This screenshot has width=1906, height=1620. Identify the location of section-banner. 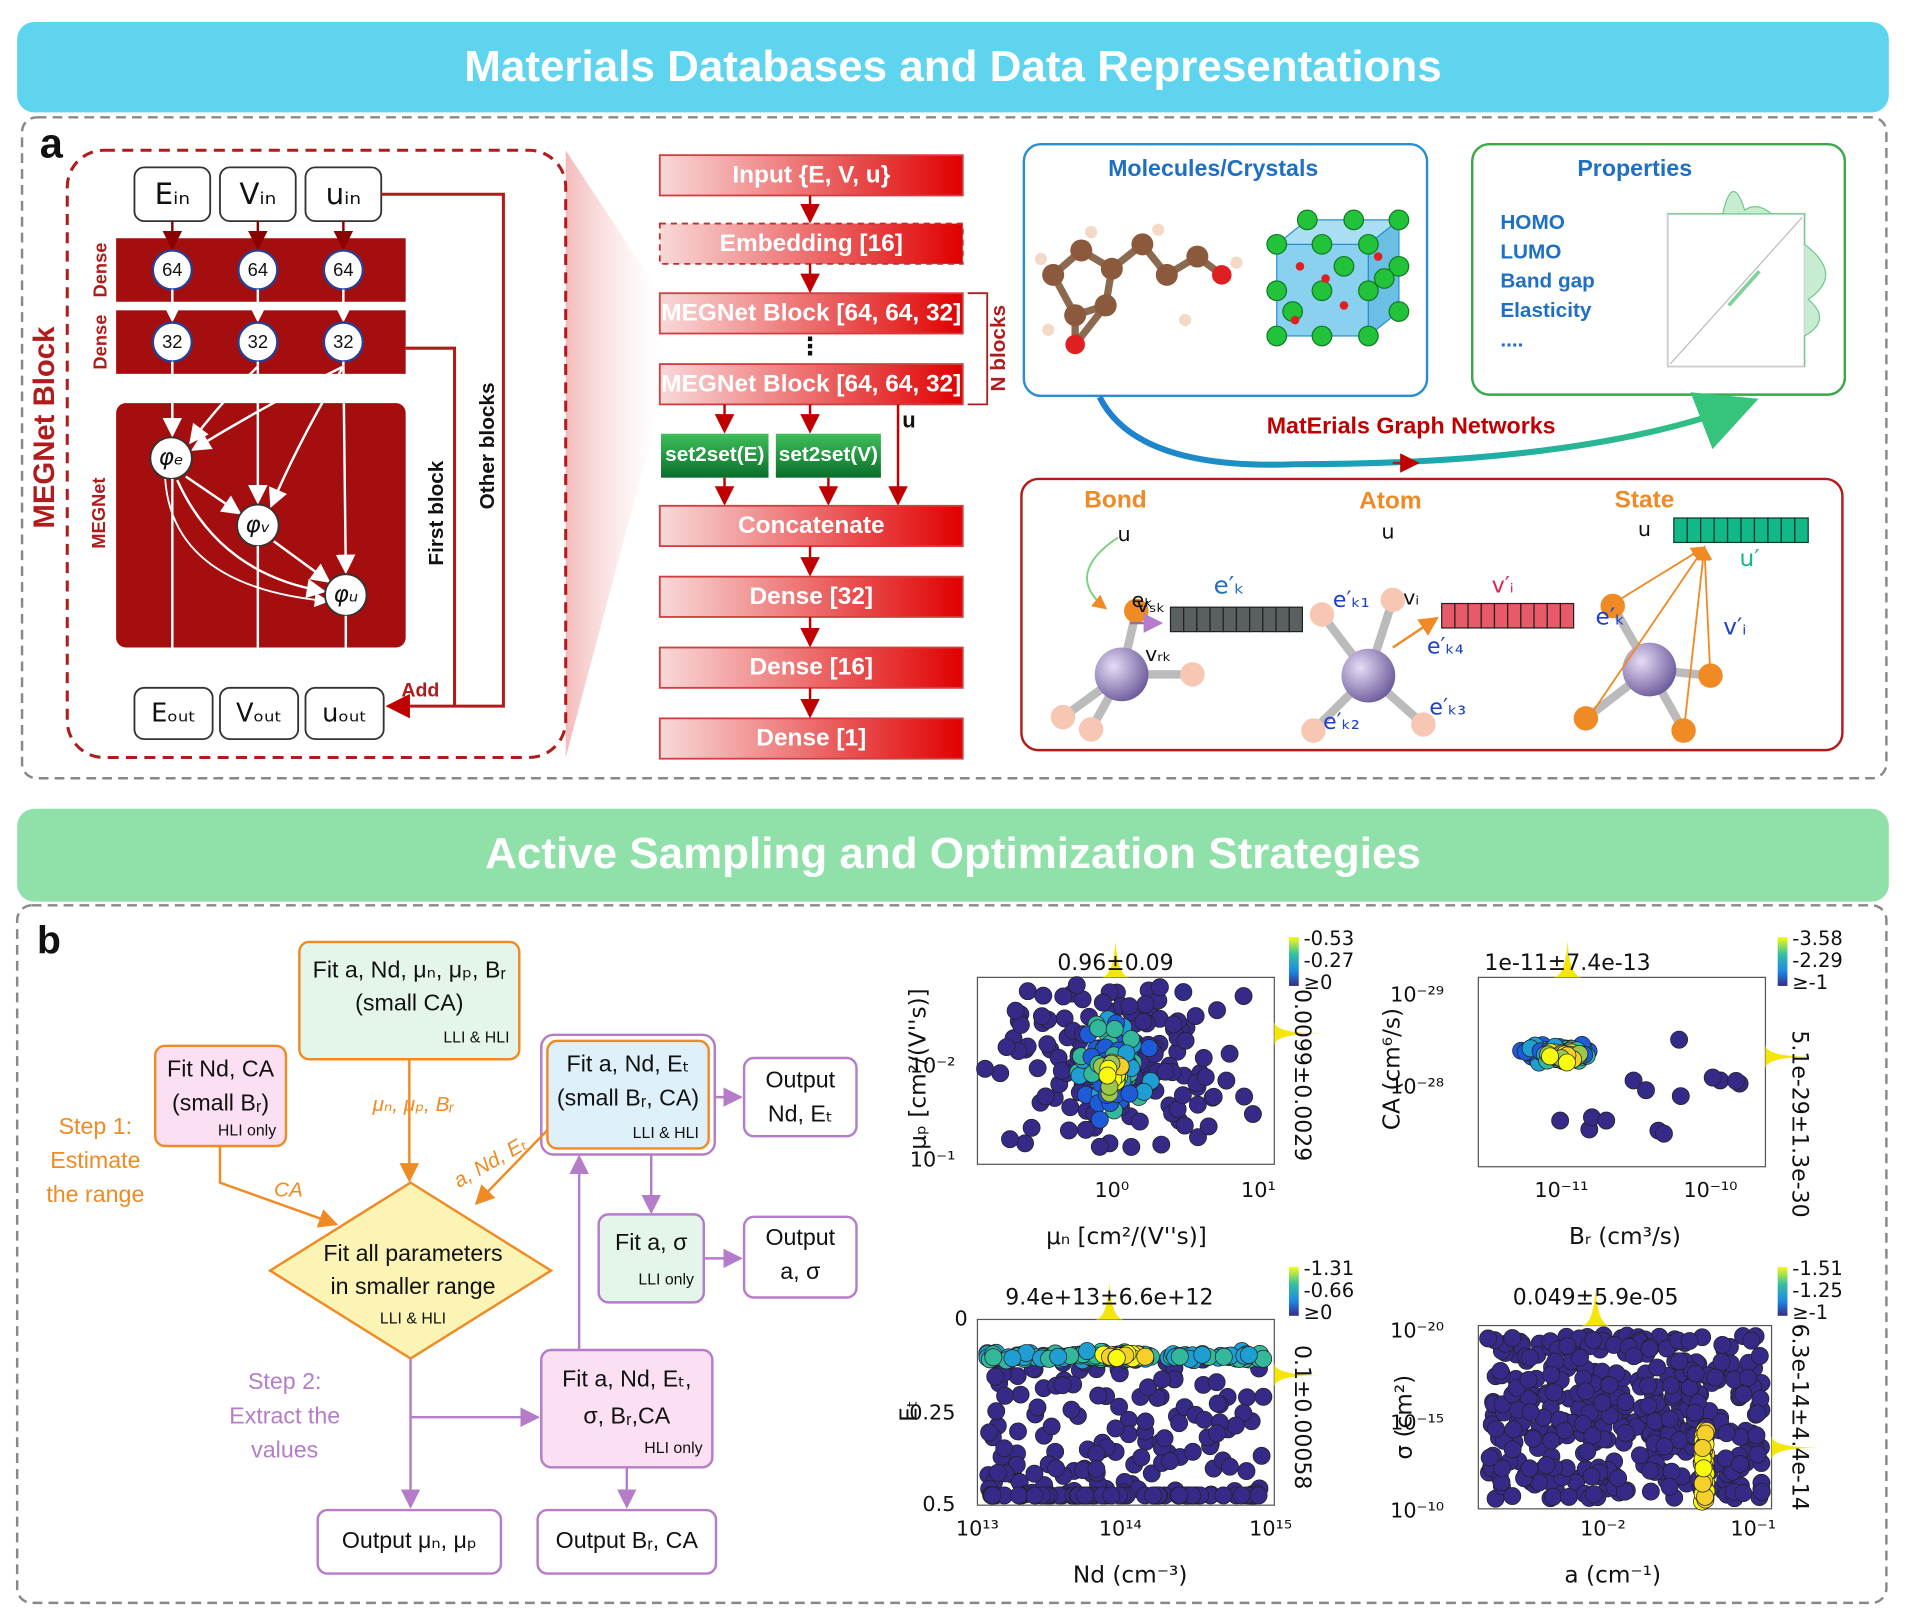
(953, 855).